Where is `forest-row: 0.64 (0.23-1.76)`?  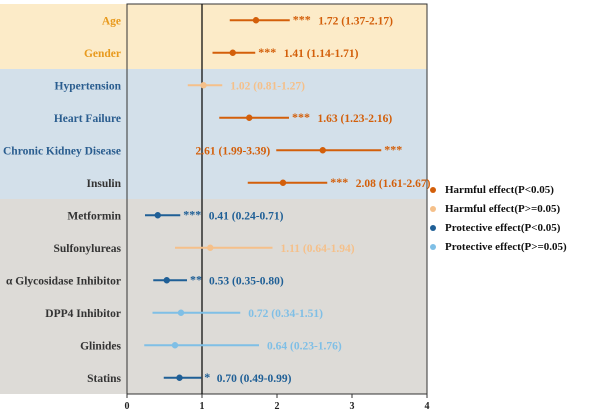
forest-row: 0.64 (0.23-1.76) is located at coordinates (243, 346).